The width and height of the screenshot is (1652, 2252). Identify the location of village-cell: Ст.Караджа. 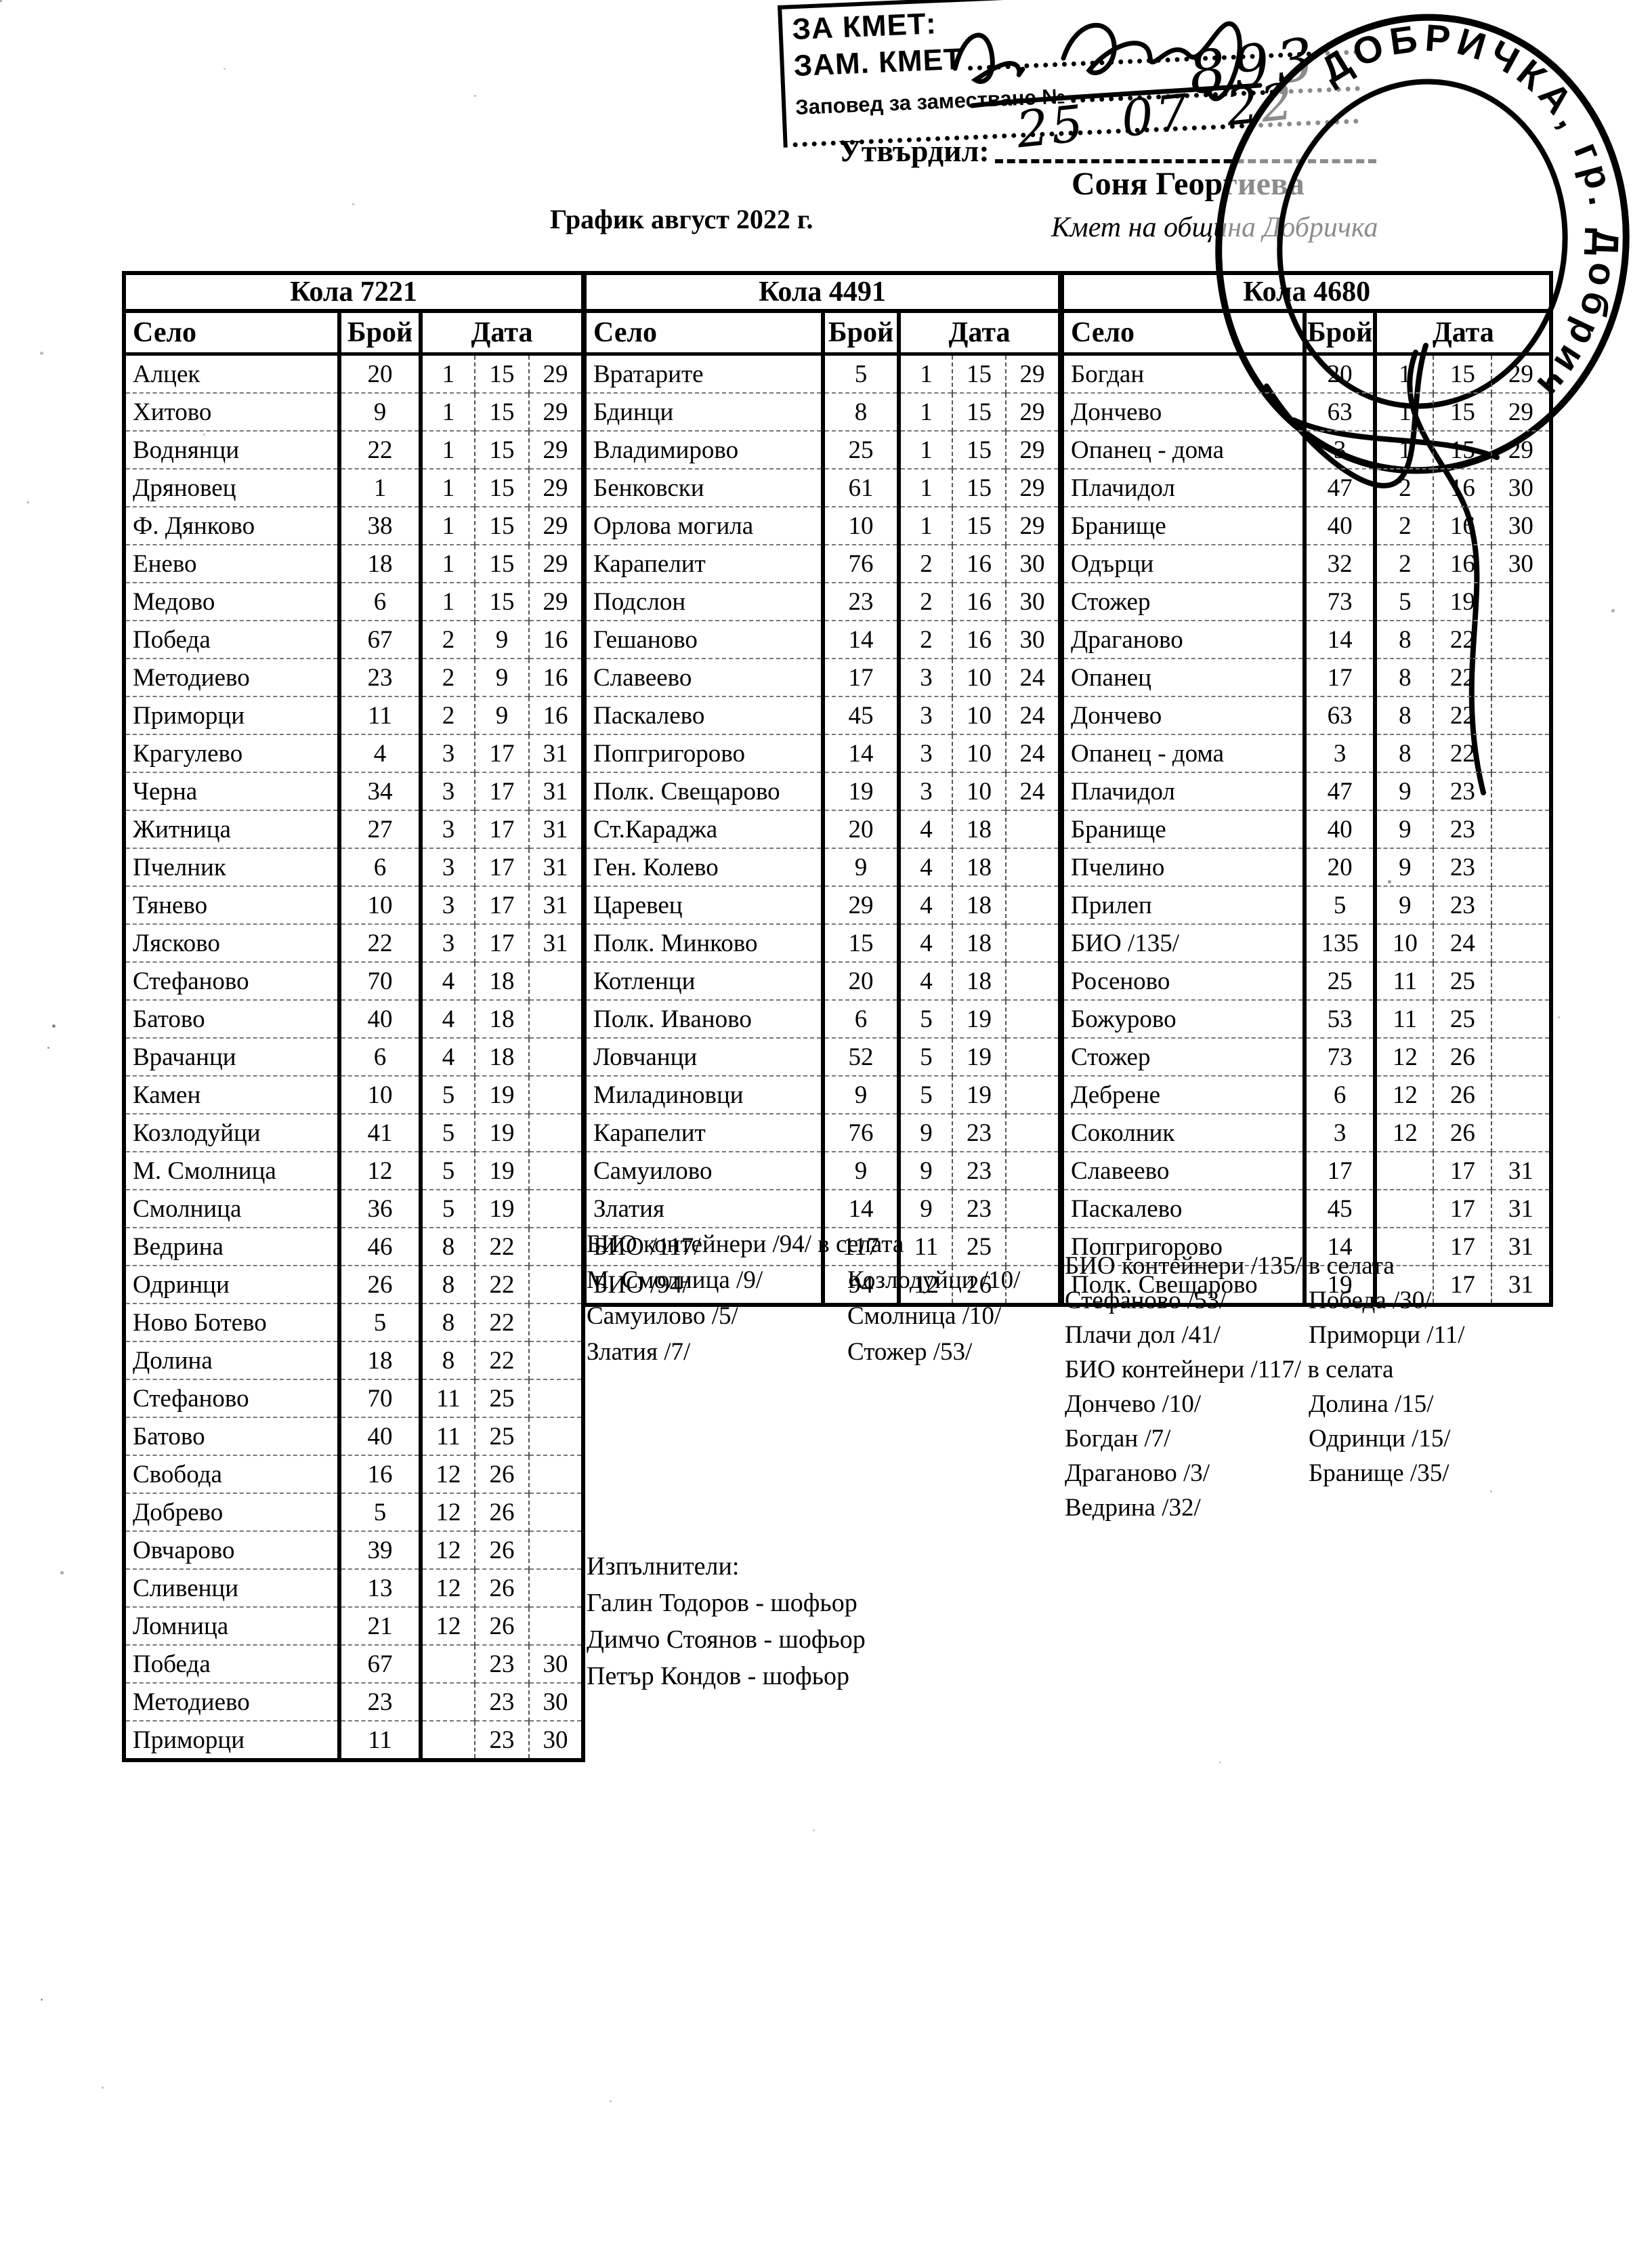
(705, 829).